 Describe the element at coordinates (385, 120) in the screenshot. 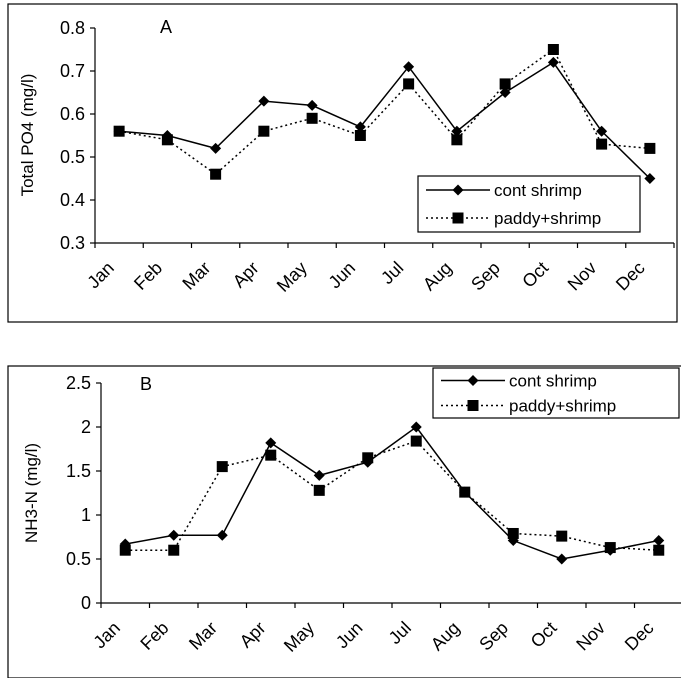

I see `series-line-cont-shrimp` at that location.